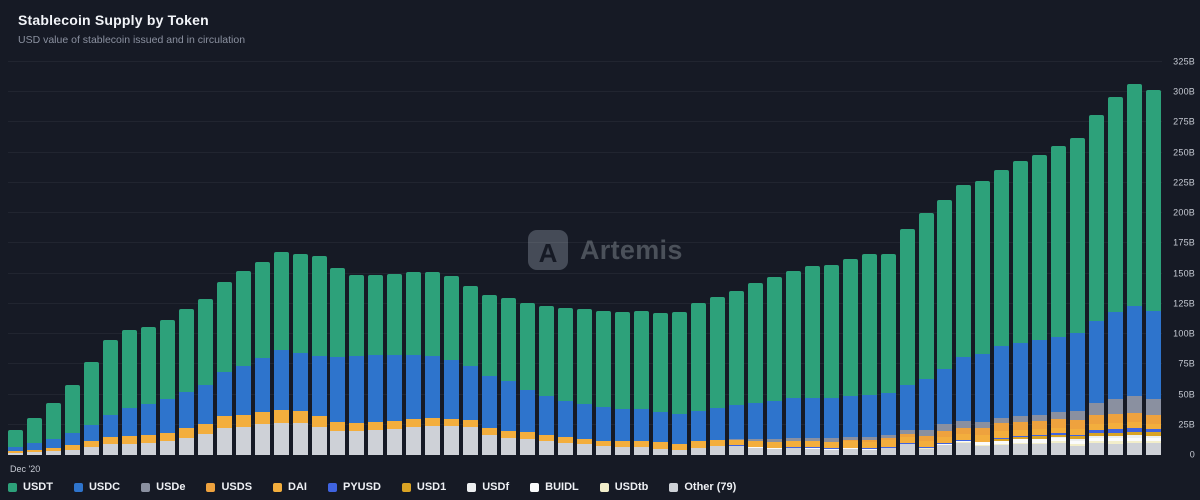 Image resolution: width=1200 pixels, height=500 pixels. What do you see at coordinates (1184, 333) in the screenshot?
I see `y-tick-100B: 100B` at bounding box center [1184, 333].